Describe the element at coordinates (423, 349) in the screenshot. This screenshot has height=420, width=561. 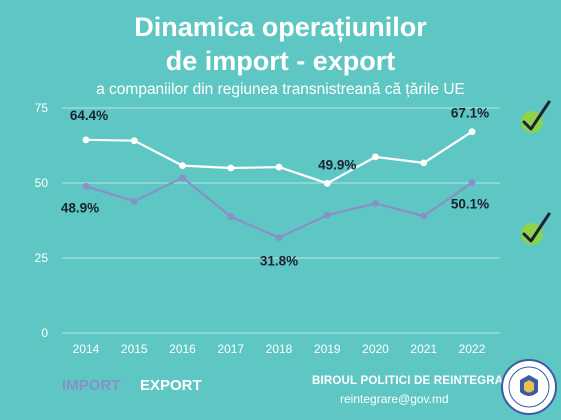
I see `x-tick-label: 2021` at that location.